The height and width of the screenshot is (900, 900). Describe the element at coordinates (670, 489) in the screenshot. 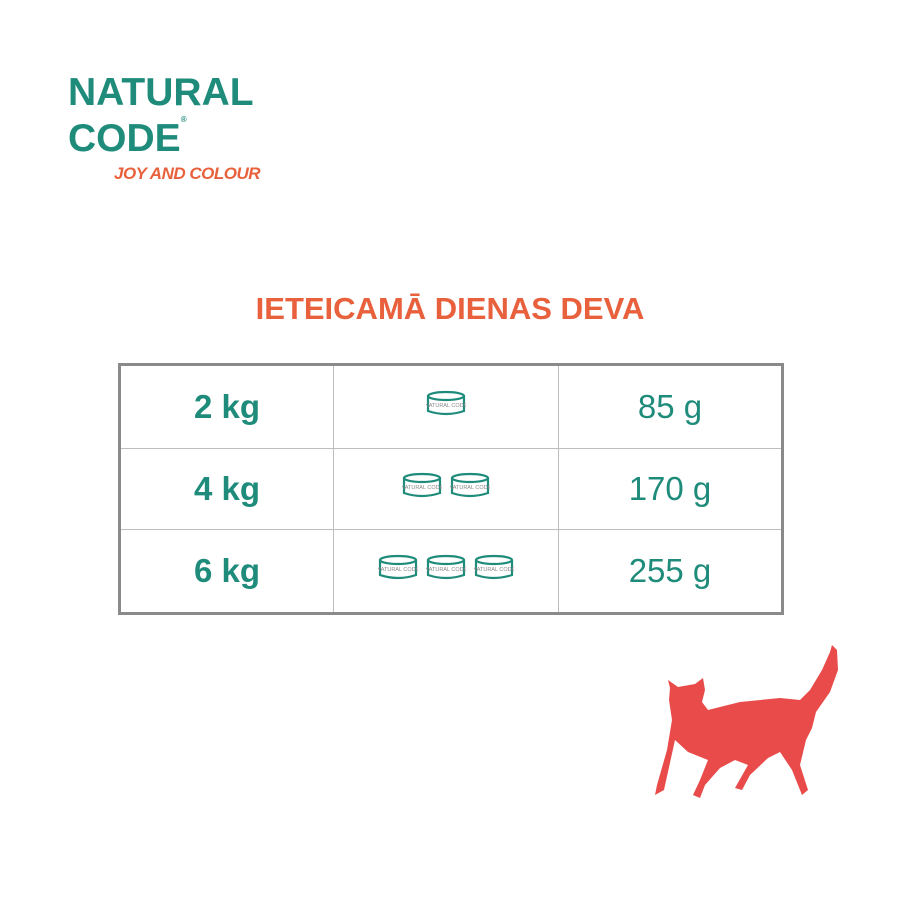

I see `daily-amount: 170 g` at that location.